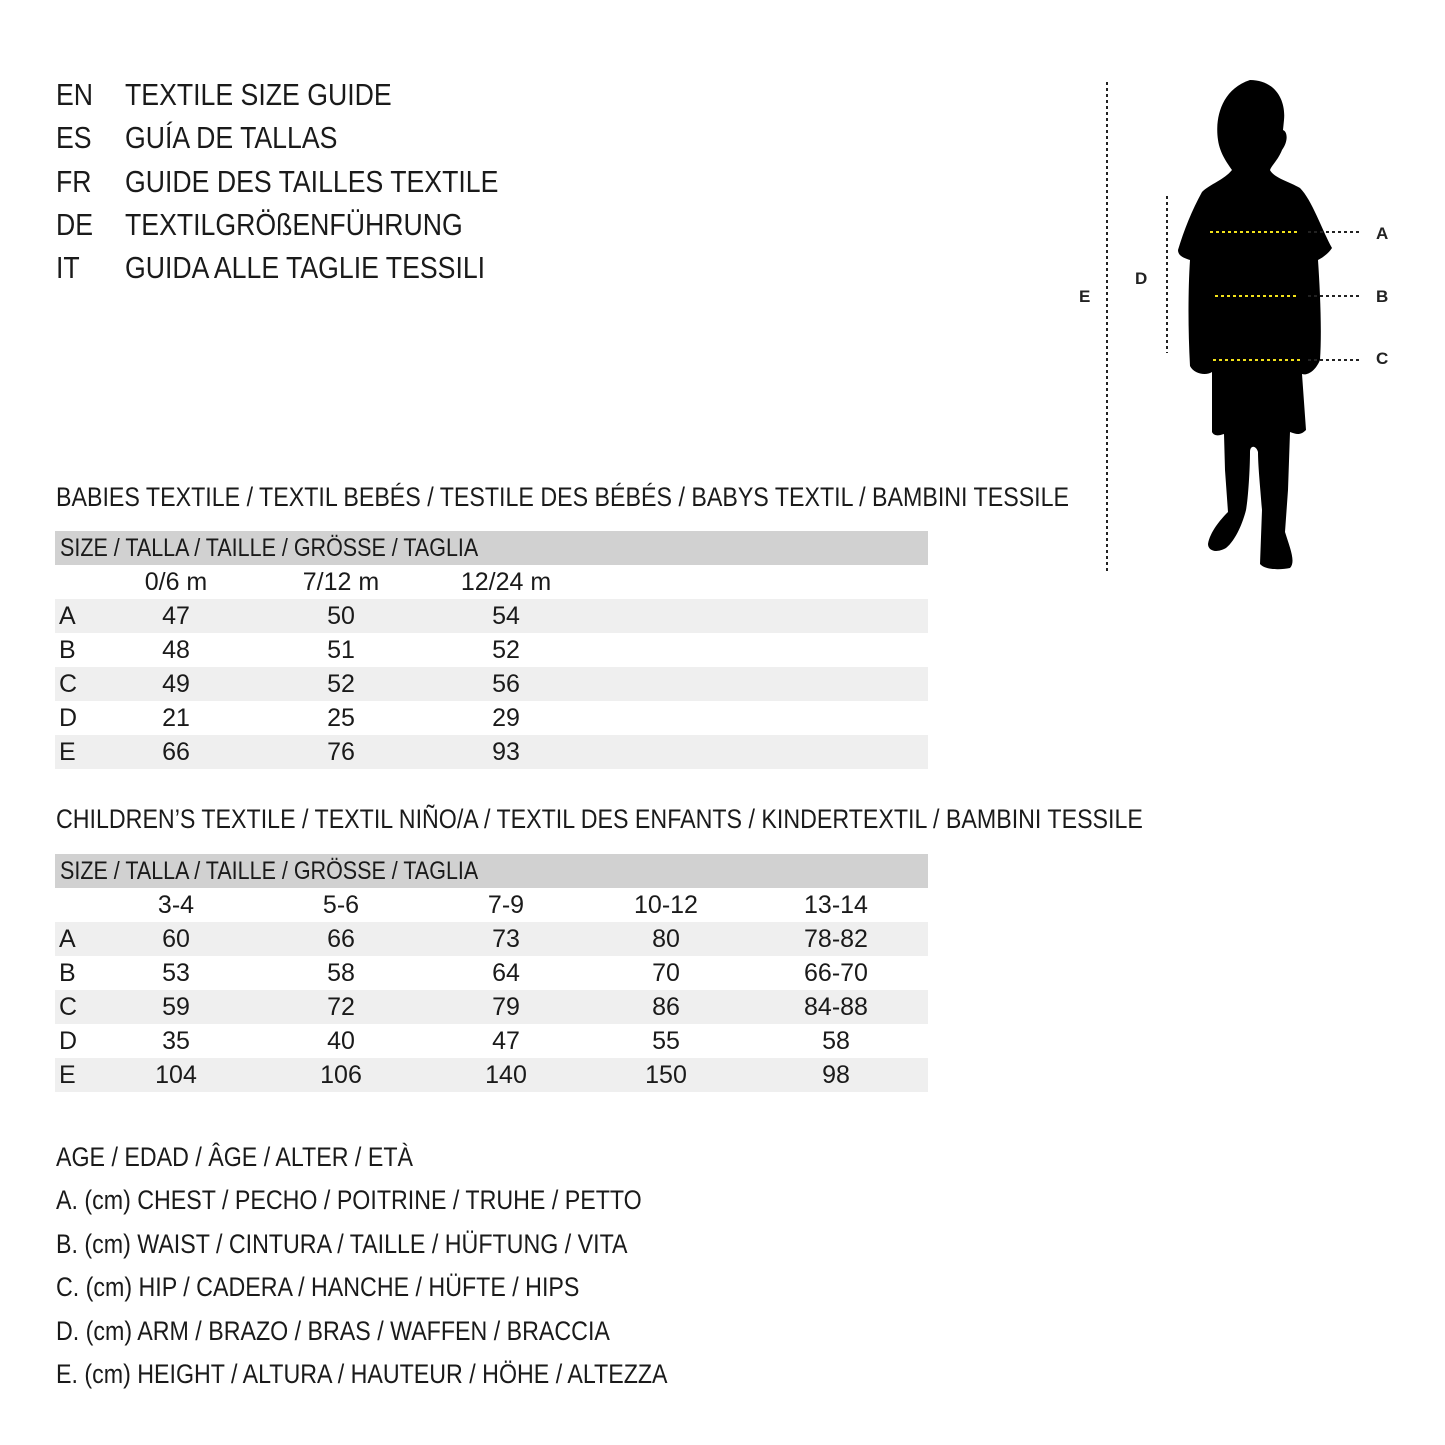  Describe the element at coordinates (506, 939) in the screenshot. I see `table-cell: 73` at that location.